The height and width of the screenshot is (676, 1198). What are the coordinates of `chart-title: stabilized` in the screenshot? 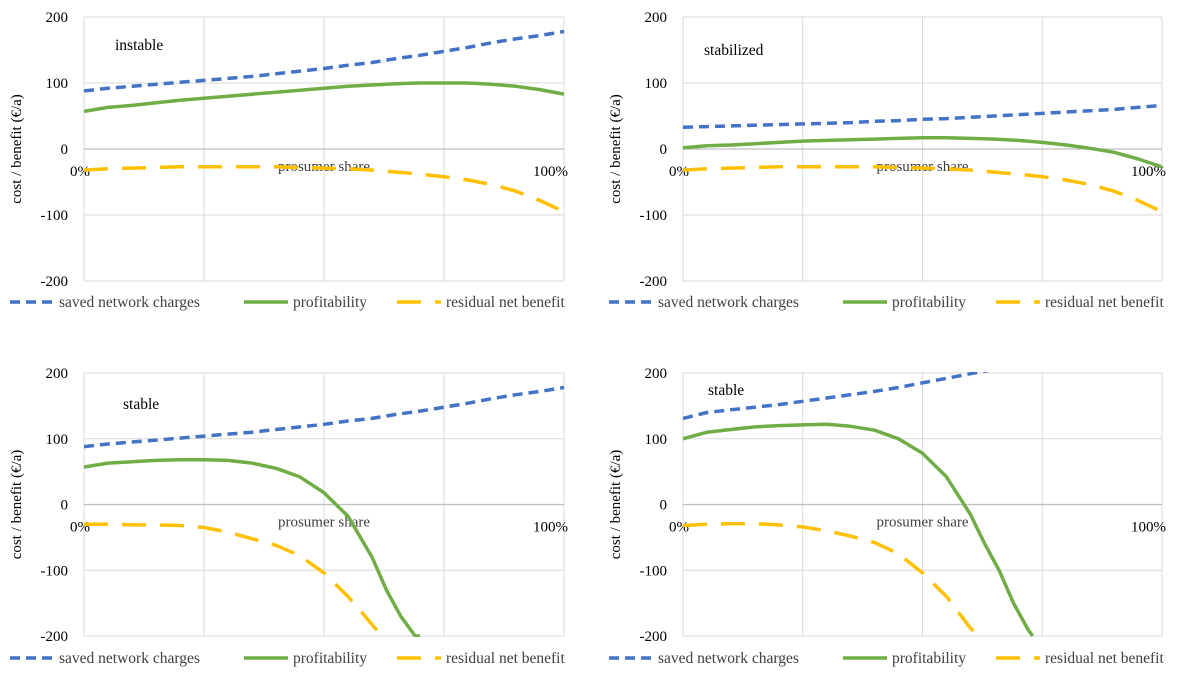 It's located at (734, 50).